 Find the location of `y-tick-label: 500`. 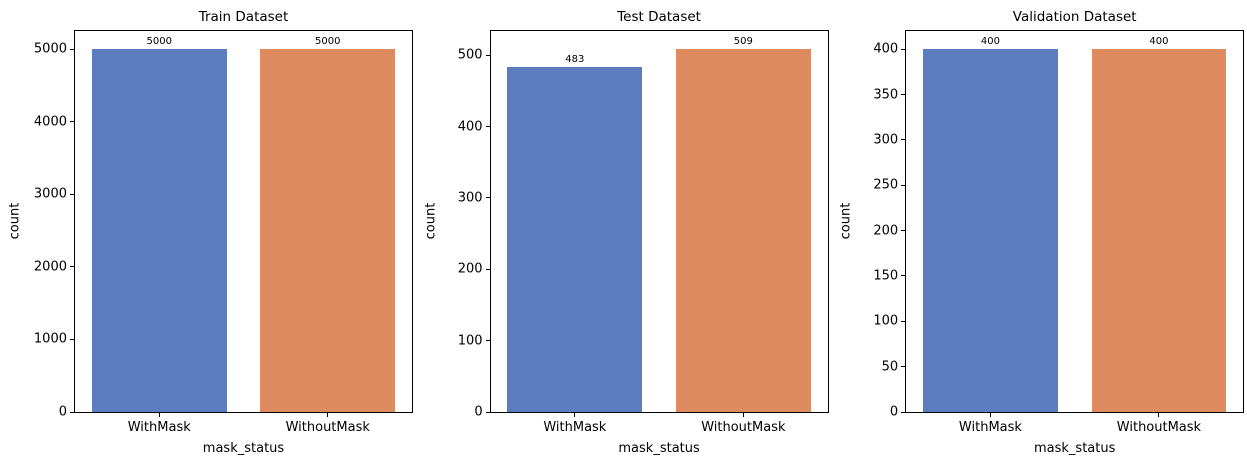

y-tick-label: 500 is located at coordinates (470, 55).